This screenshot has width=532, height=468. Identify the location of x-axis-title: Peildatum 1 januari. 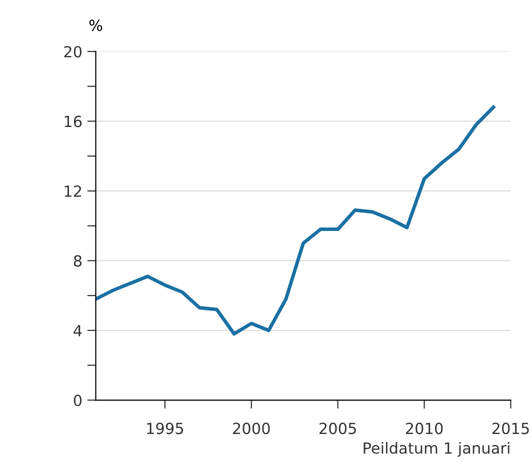
(437, 449).